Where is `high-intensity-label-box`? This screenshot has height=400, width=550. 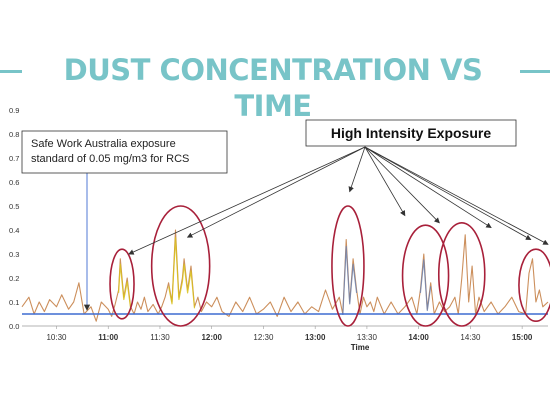
high-intensity-label-box is located at coordinates (411, 133).